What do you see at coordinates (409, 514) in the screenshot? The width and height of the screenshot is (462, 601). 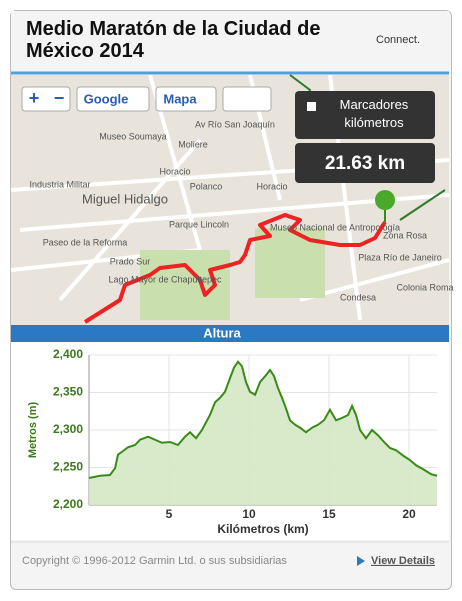 I see `x-tick-label: 20` at bounding box center [409, 514].